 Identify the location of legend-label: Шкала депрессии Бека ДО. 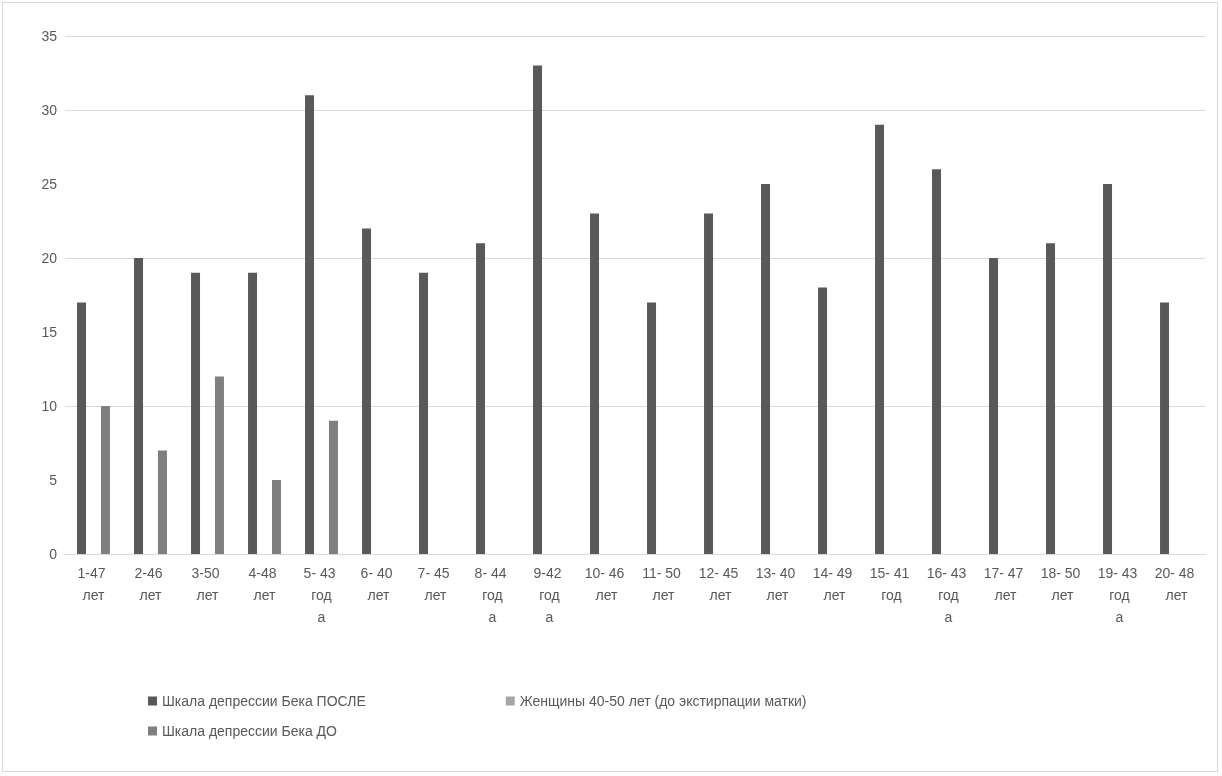
(250, 731).